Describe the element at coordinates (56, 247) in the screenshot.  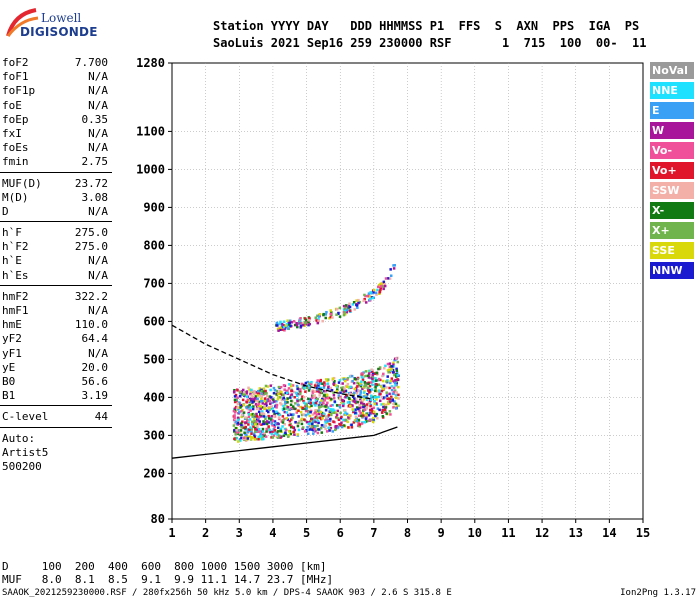
I see `param-row: h`F2 275.0` at that location.